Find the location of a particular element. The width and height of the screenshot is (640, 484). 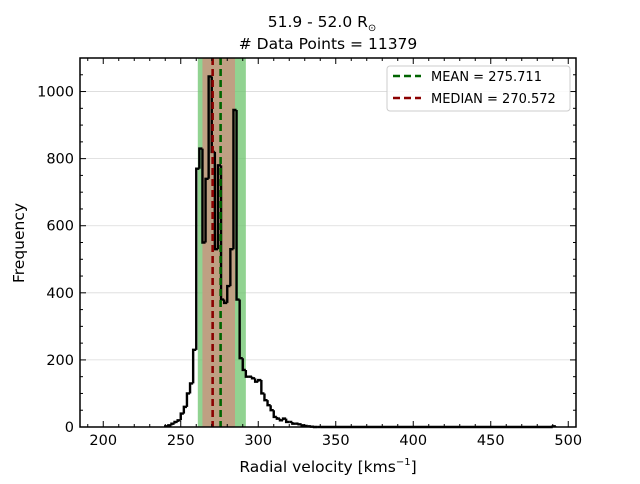

legend-label: MEDIAN = 270.572 is located at coordinates (493, 99).